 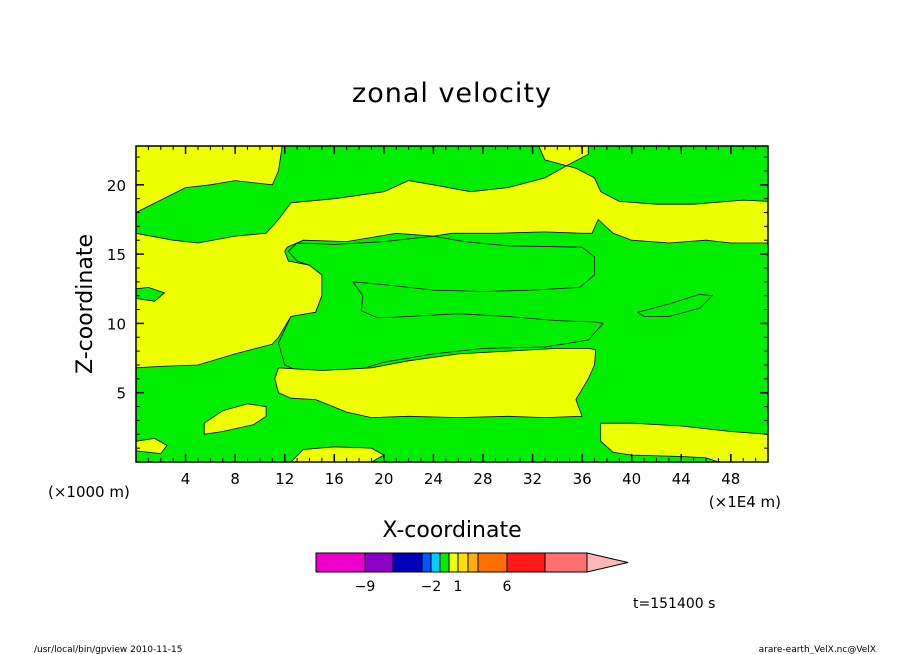 What do you see at coordinates (116, 324) in the screenshot?
I see `y-tick-label: 10` at bounding box center [116, 324].